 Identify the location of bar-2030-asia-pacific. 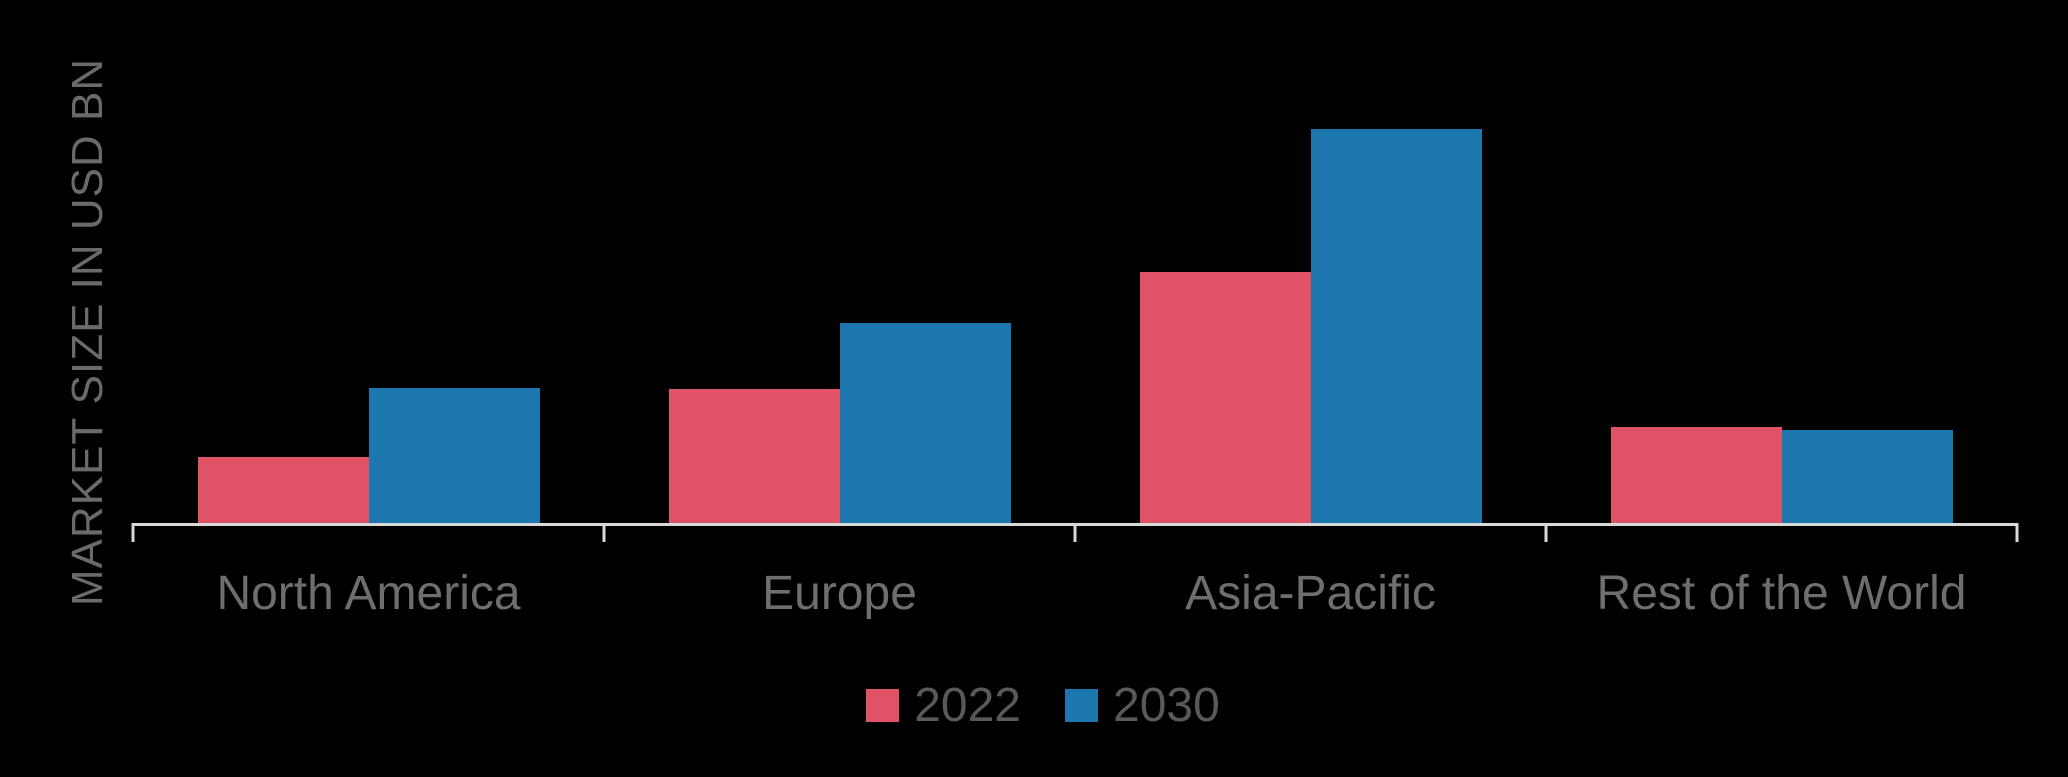
(1396, 326).